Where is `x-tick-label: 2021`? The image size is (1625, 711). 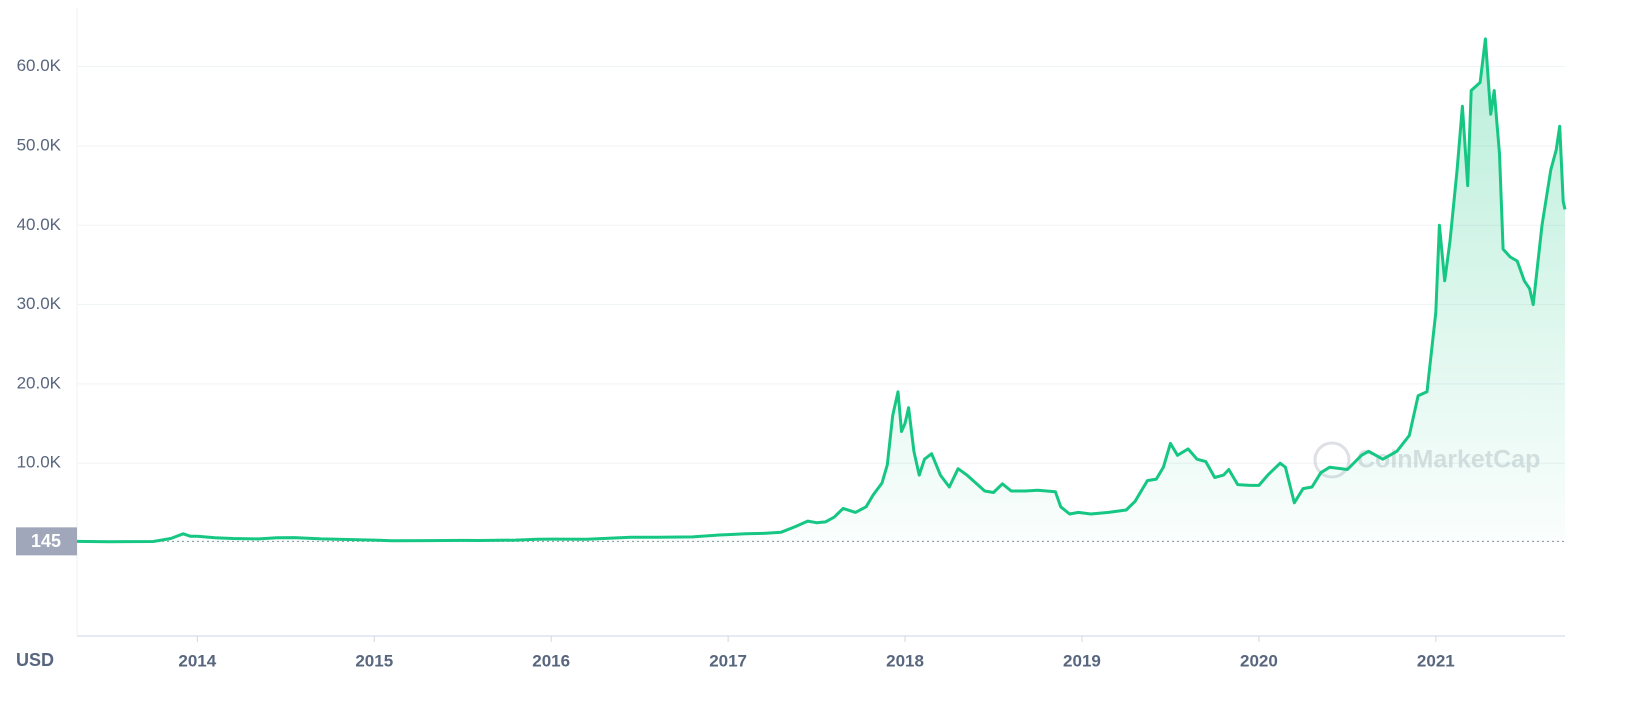 x-tick-label: 2021 is located at coordinates (1436, 660).